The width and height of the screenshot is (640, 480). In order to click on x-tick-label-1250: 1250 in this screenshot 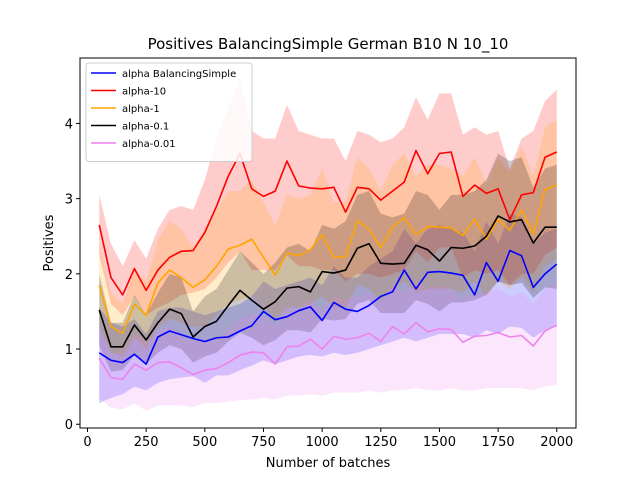, I will do `click(380, 442)`.